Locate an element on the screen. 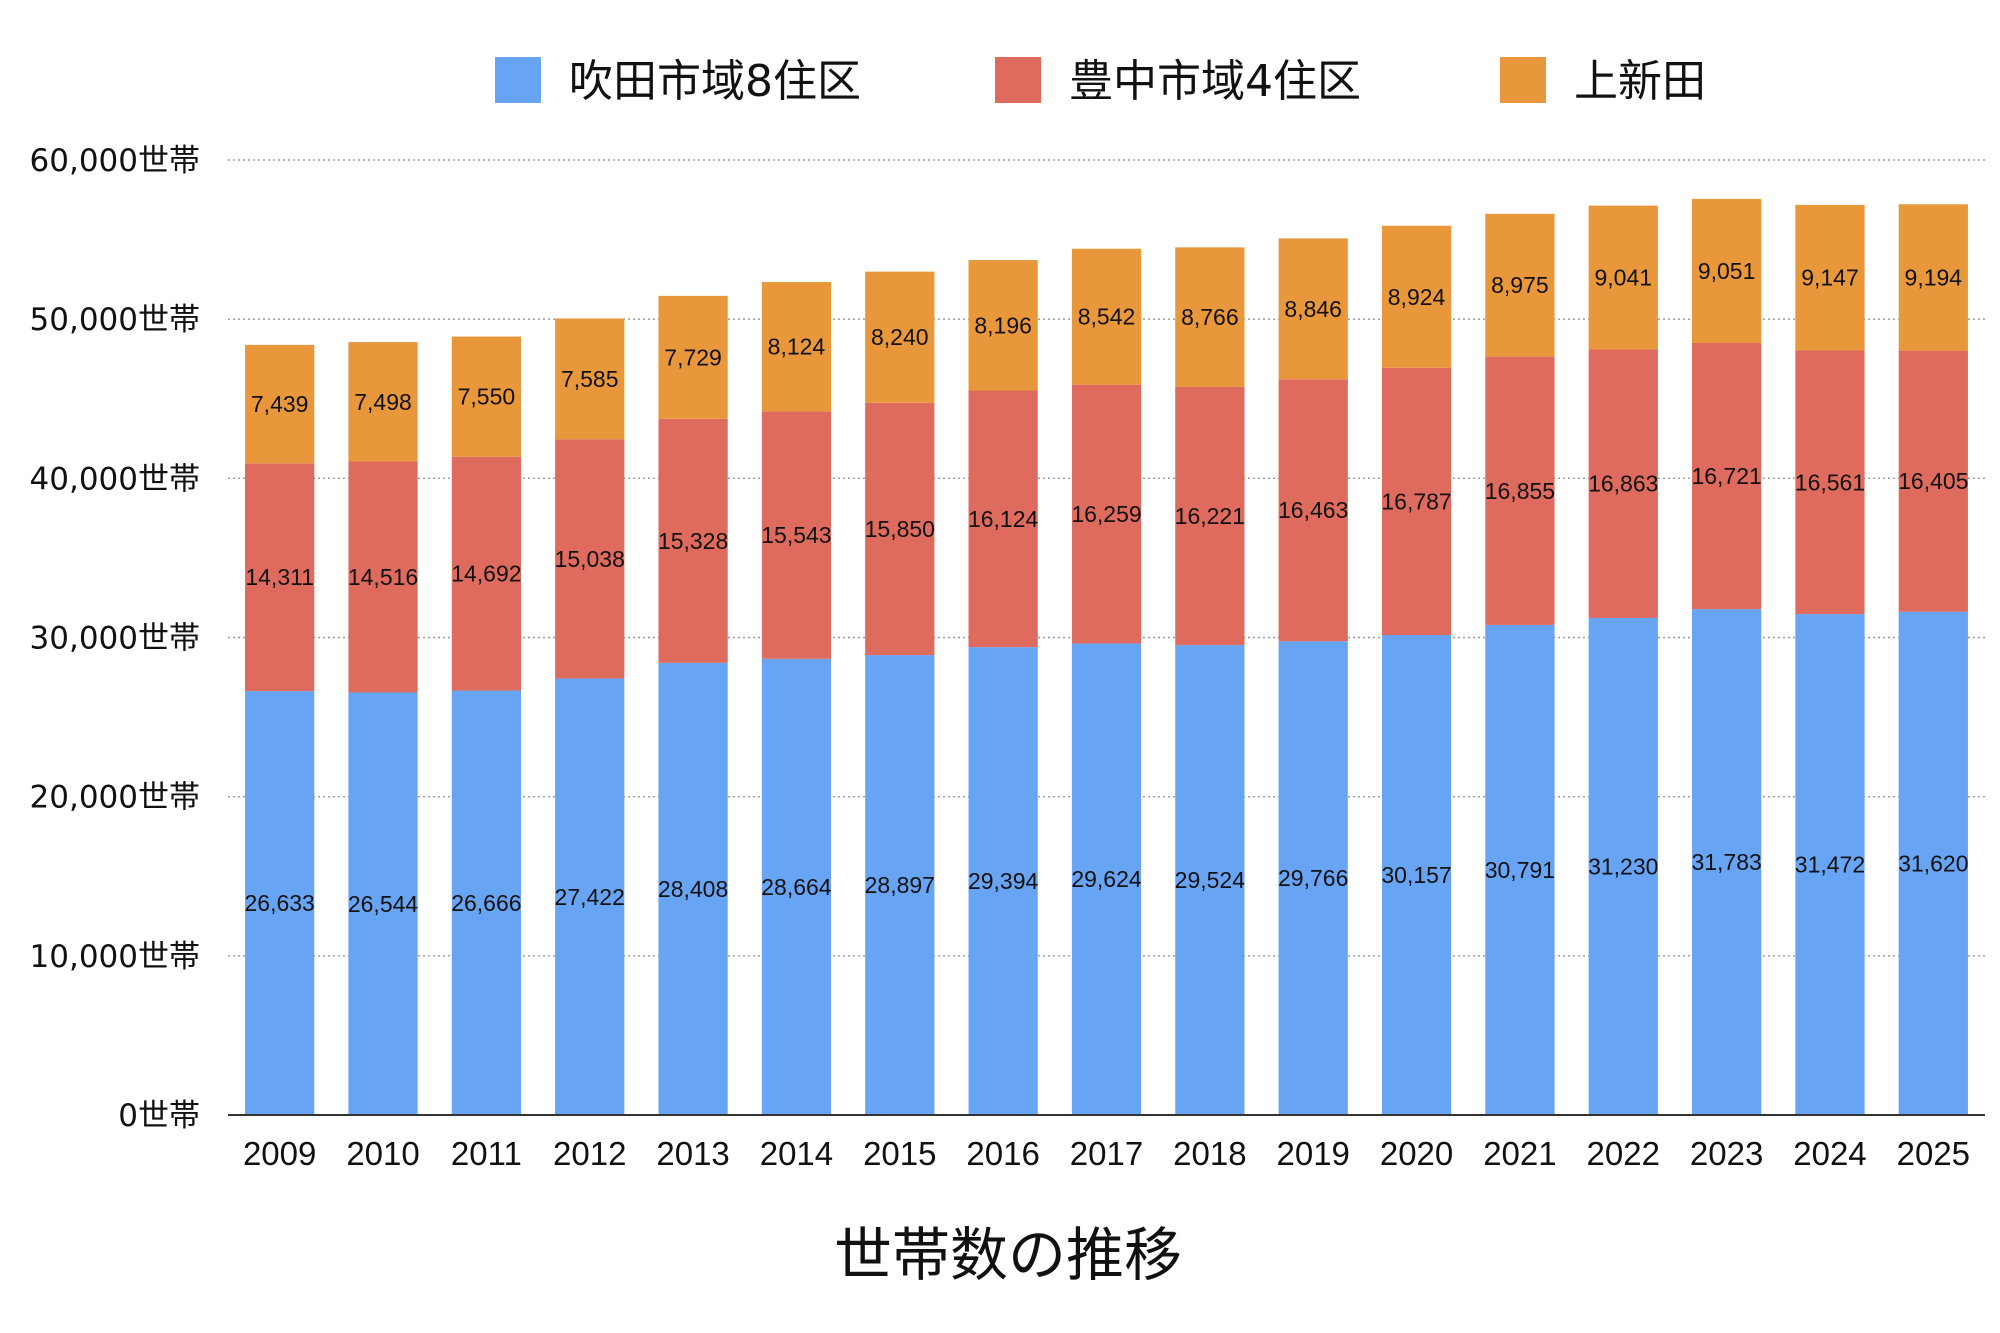 This screenshot has width=2000, height=1333. data-label: 7,550 is located at coordinates (487, 397).